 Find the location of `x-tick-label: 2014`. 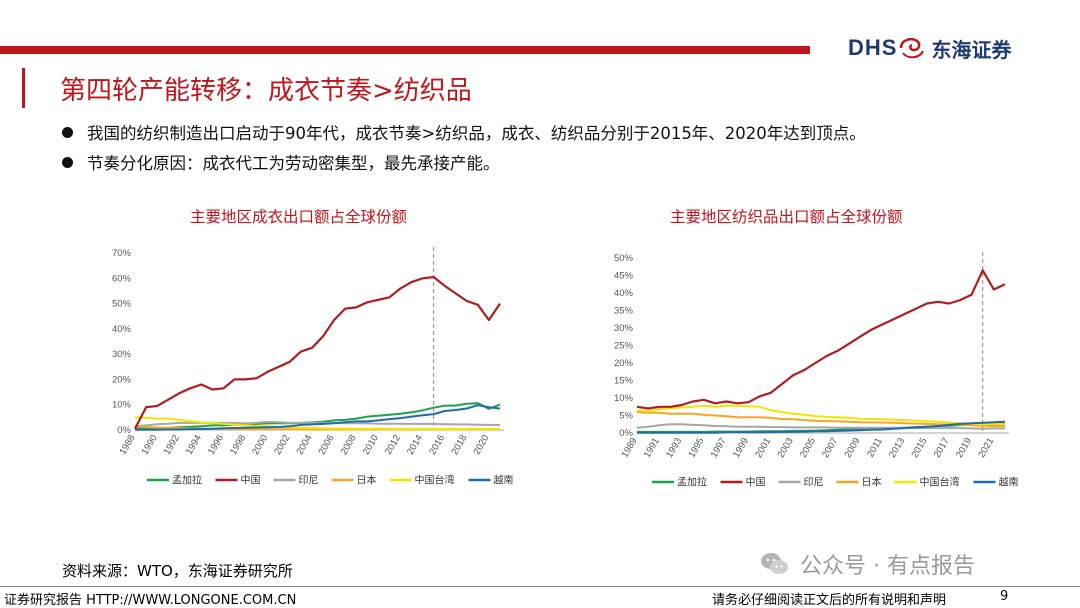

x-tick-label: 2014 is located at coordinates (415, 445).